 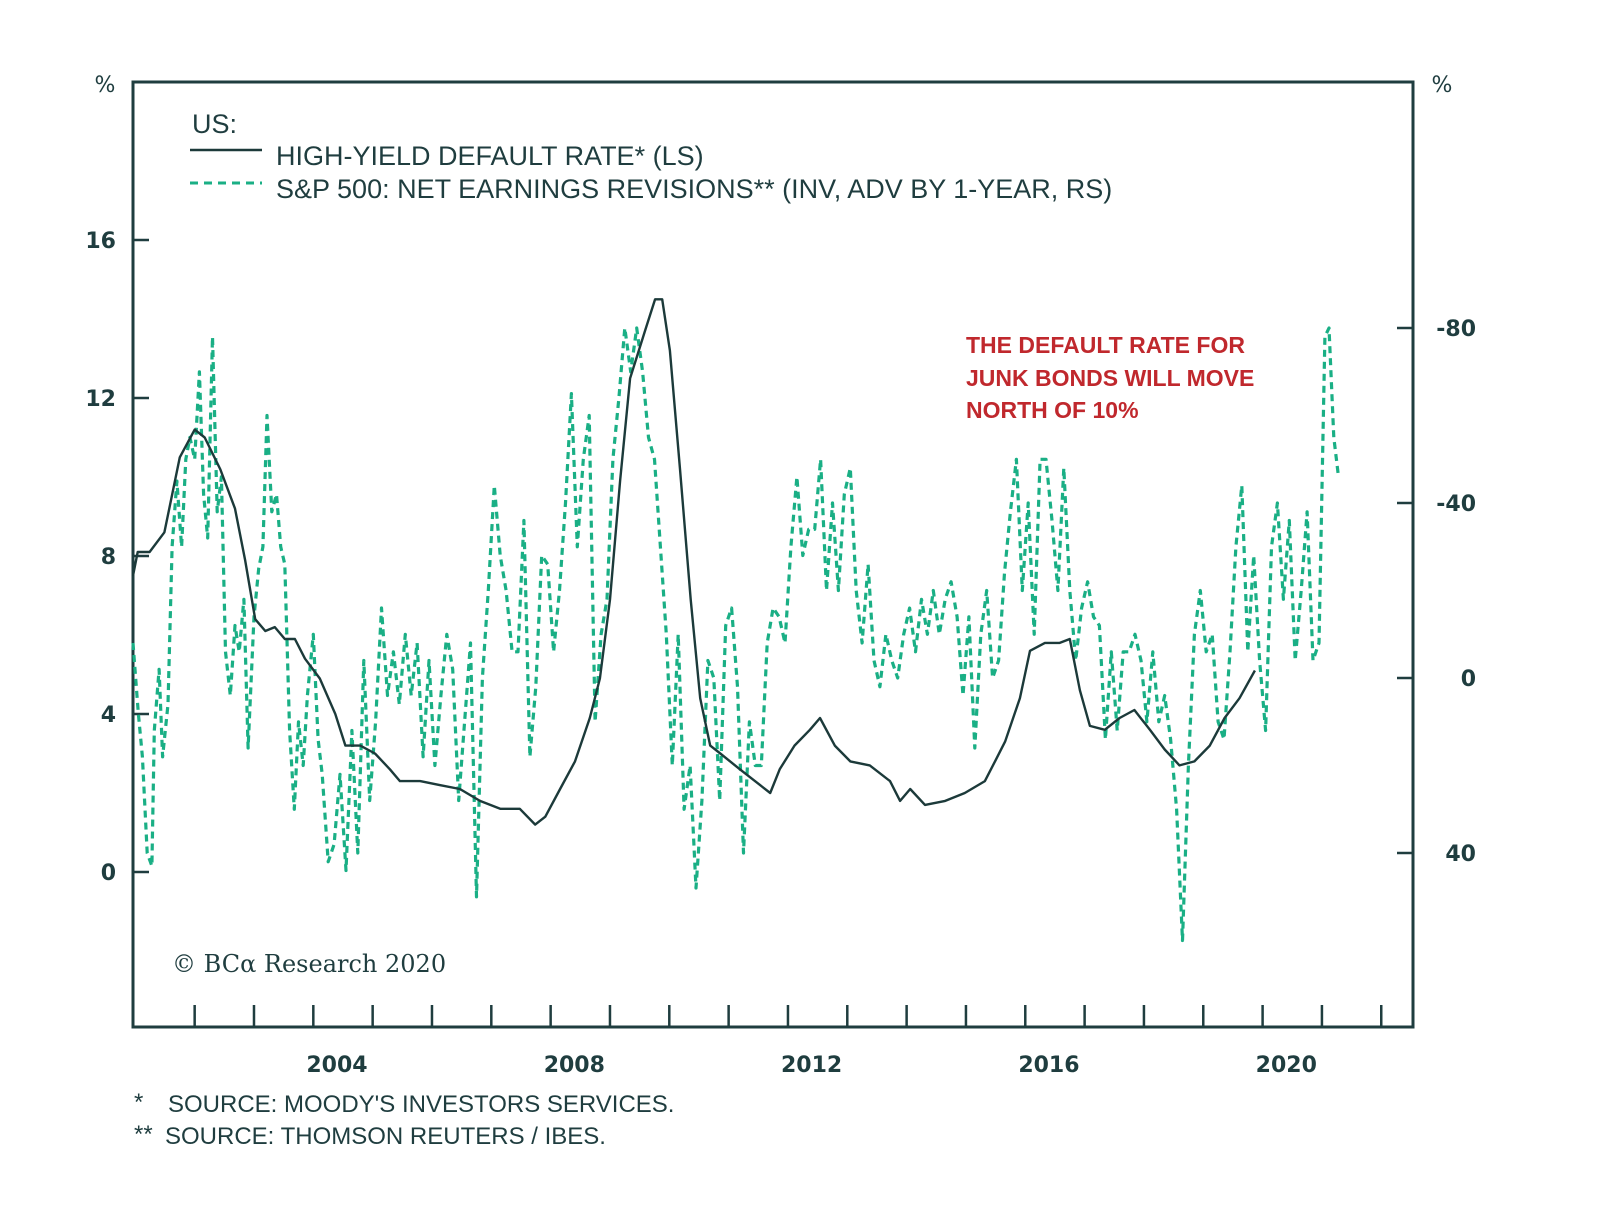 What do you see at coordinates (108, 715) in the screenshot?
I see `left-axis-tick-label: 4` at bounding box center [108, 715].